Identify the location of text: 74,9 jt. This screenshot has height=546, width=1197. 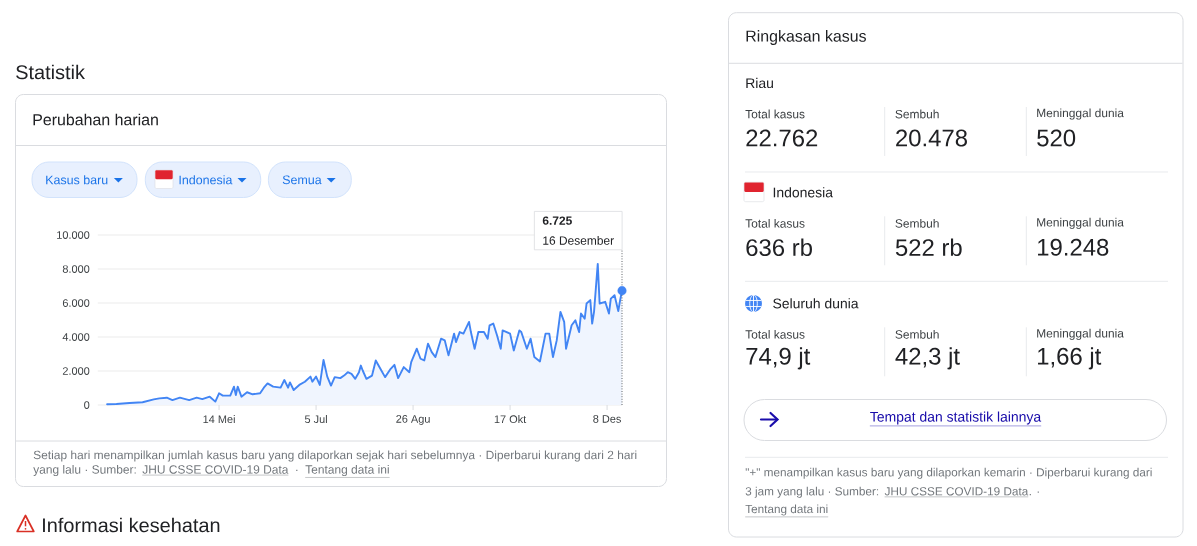
(778, 358).